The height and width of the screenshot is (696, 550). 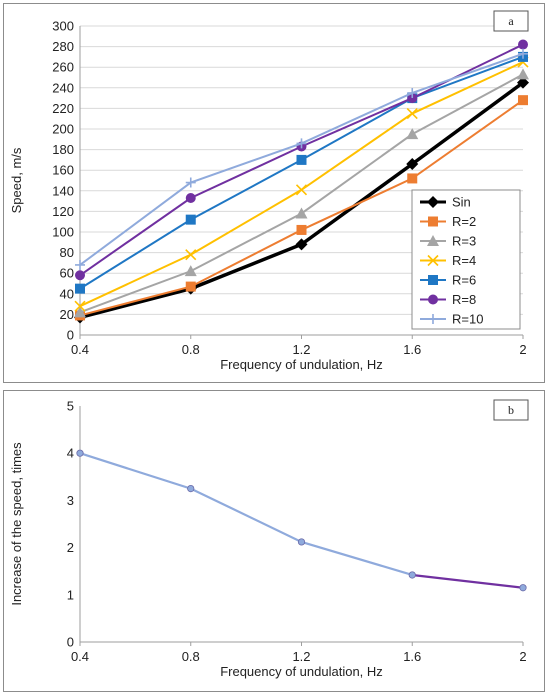 I want to click on legend-item-r-3: R=3, so click(x=448, y=241).